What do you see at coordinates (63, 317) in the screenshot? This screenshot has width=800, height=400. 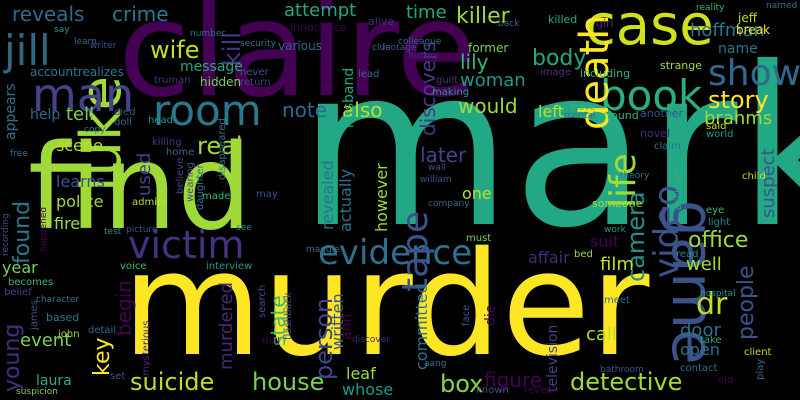 I see `word-based: based` at bounding box center [63, 317].